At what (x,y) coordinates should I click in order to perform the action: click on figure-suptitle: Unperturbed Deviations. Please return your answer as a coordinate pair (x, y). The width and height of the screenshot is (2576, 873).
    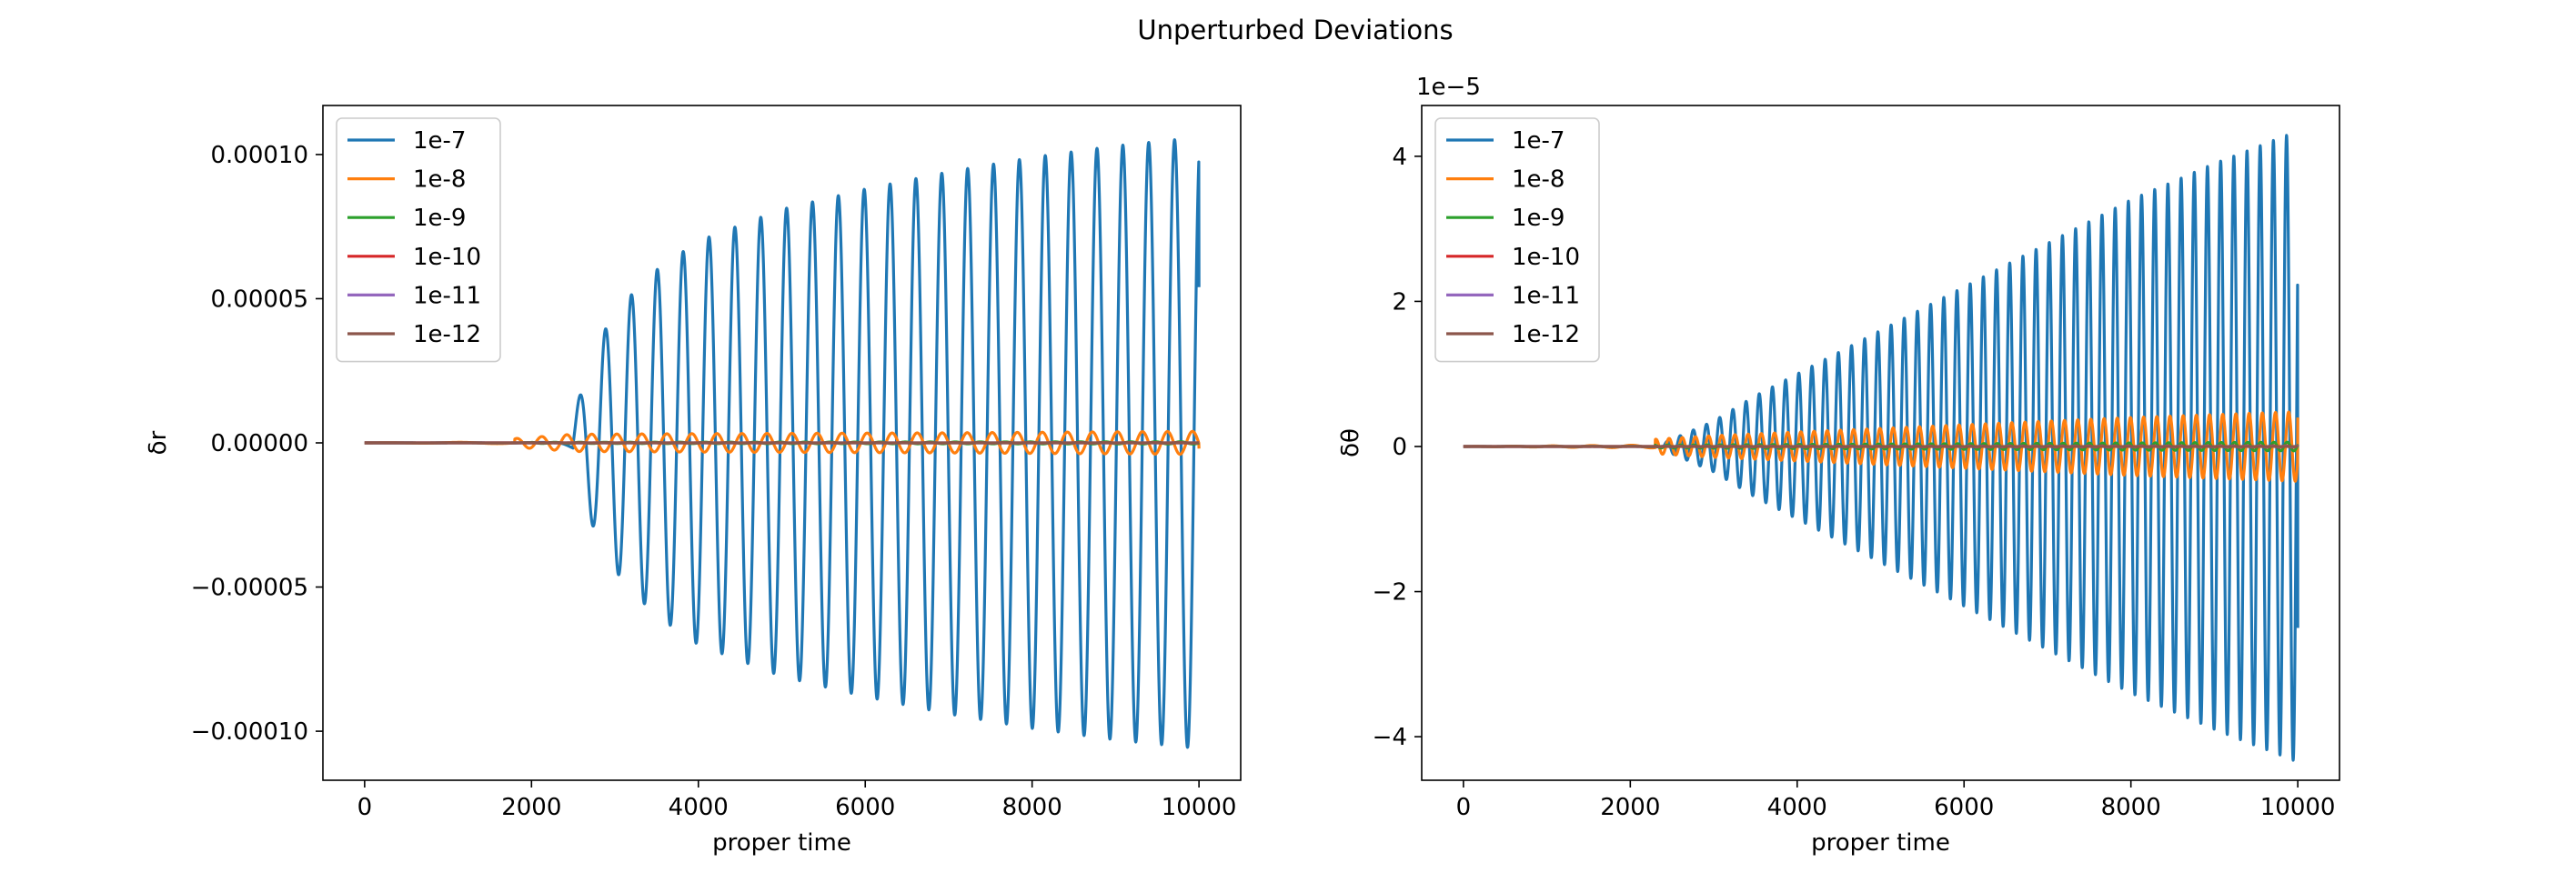
    Looking at the image, I should click on (1295, 30).